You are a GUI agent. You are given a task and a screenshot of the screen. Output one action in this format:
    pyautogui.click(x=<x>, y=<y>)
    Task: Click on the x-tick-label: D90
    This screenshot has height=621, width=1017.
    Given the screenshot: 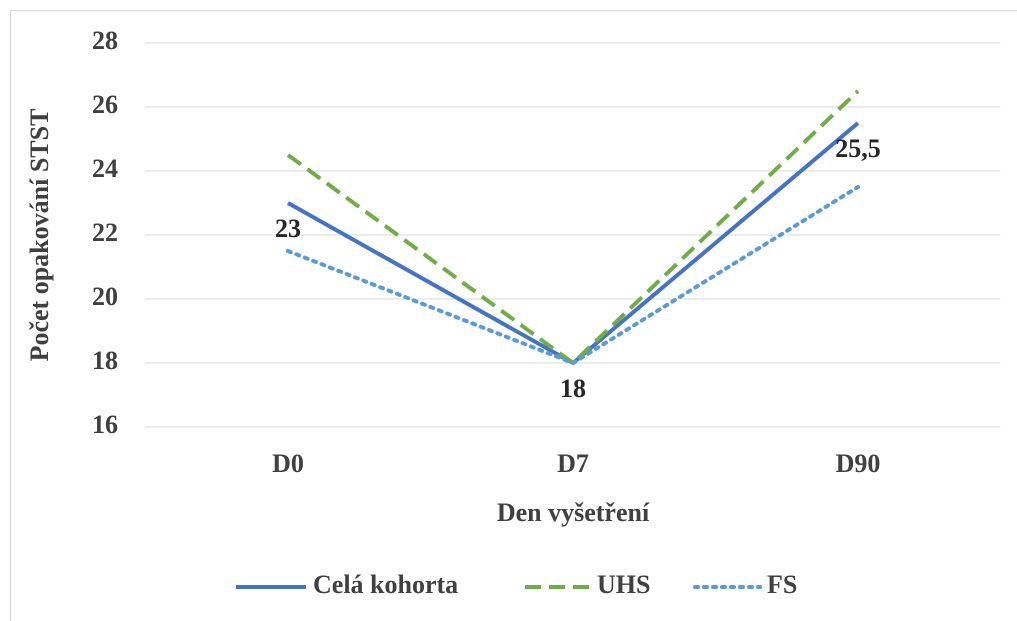 What is the action you would take?
    pyautogui.click(x=858, y=463)
    